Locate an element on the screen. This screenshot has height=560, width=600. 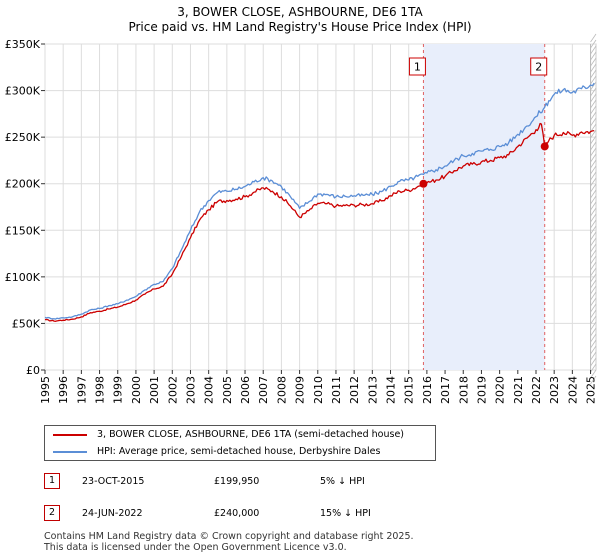
future-hatch is located at coordinates (593, 209).